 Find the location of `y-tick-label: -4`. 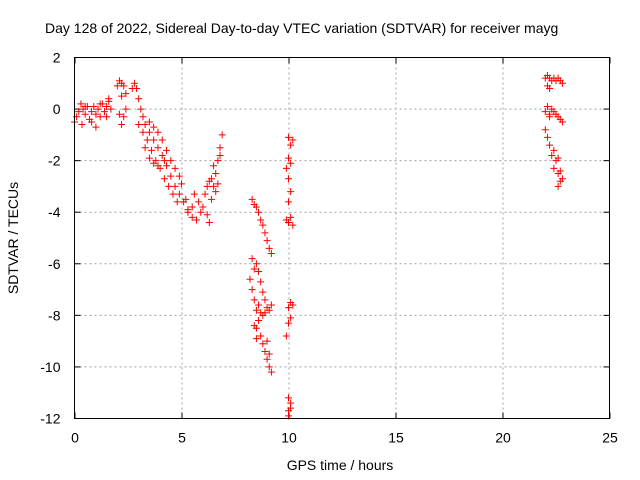

y-tick-label: -4 is located at coordinates (54, 212).